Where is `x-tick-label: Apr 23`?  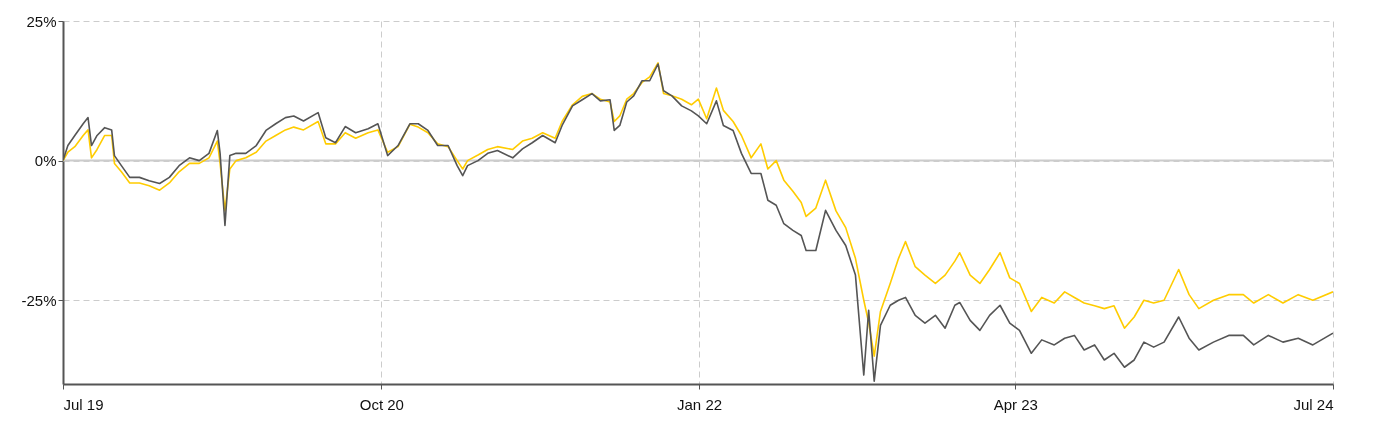
x-tick-label: Apr 23 is located at coordinates (1015, 404).